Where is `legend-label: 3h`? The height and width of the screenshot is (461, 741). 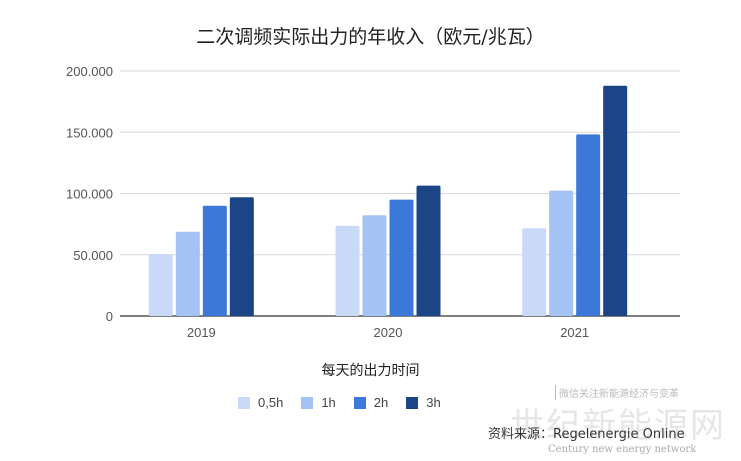 legend-label: 3h is located at coordinates (433, 402).